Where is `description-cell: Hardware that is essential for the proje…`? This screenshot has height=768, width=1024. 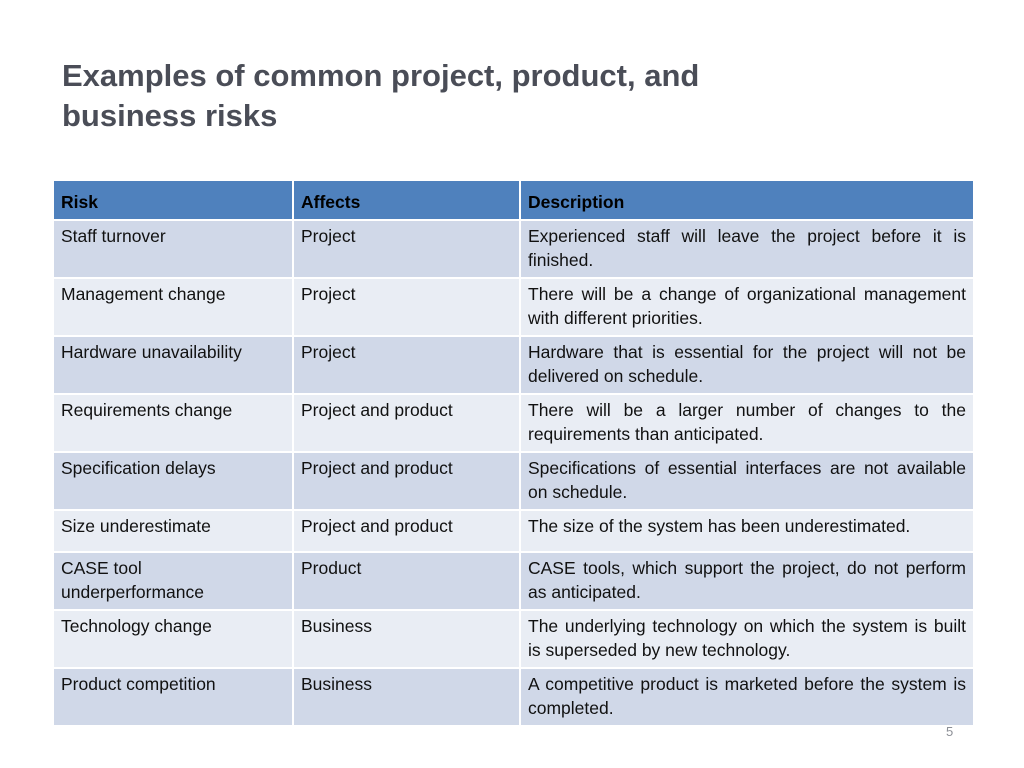 description-cell: Hardware that is essential for the proje… is located at coordinates (747, 365).